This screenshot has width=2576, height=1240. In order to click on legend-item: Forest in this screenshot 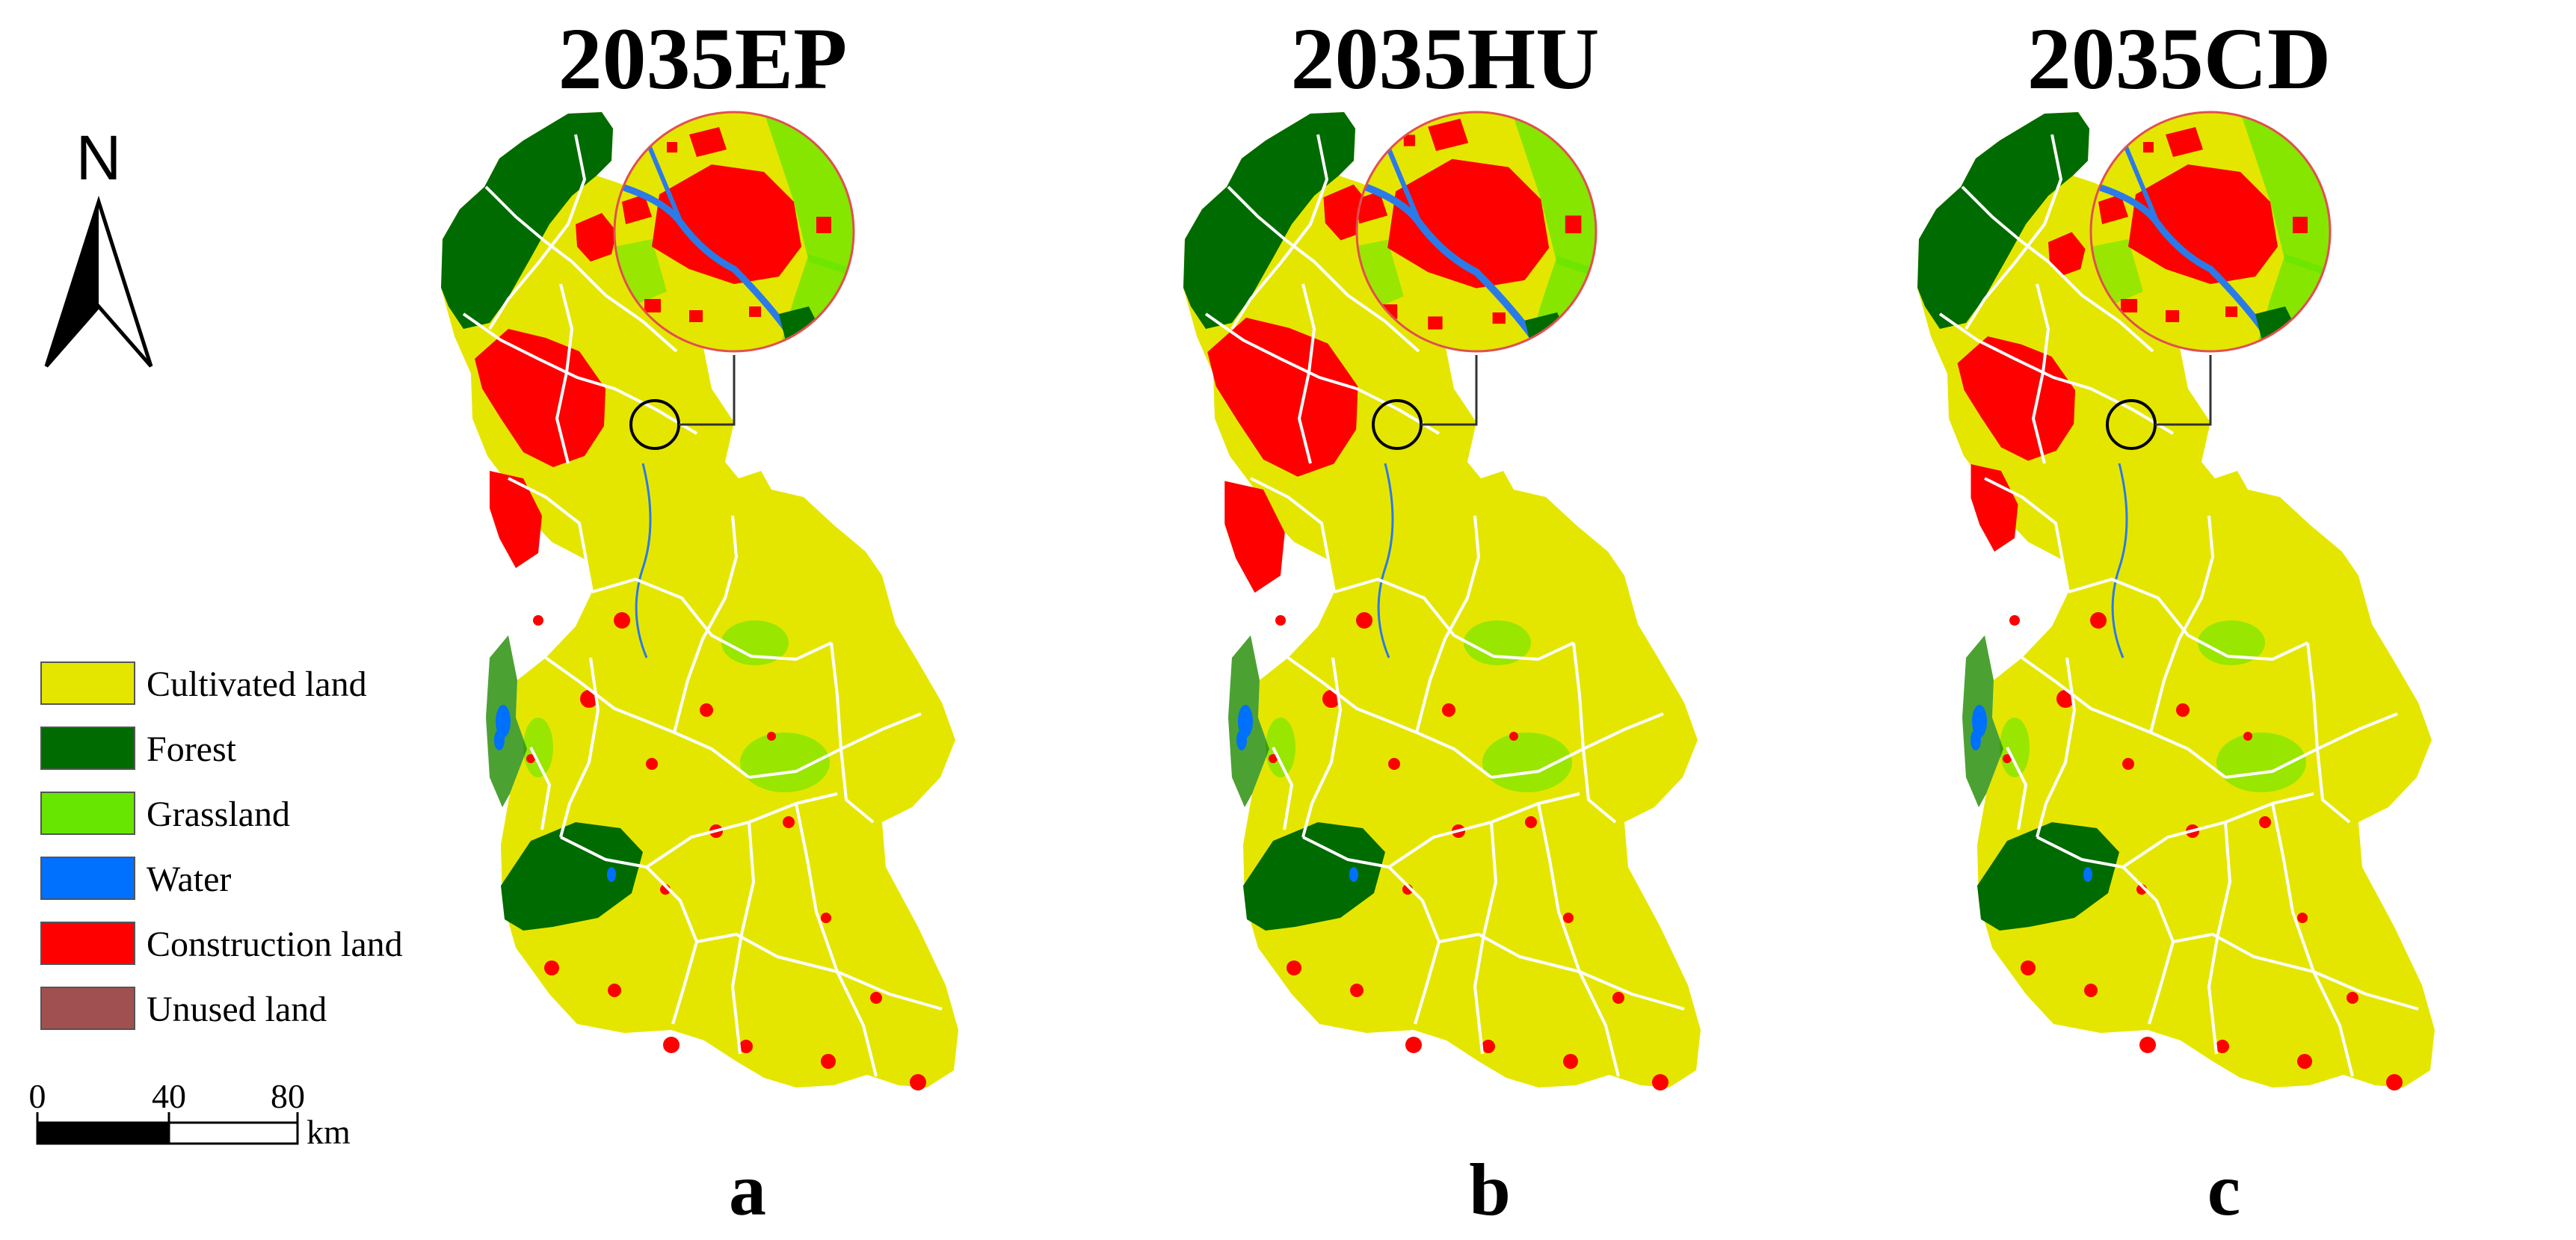, I will do `click(138, 748)`.